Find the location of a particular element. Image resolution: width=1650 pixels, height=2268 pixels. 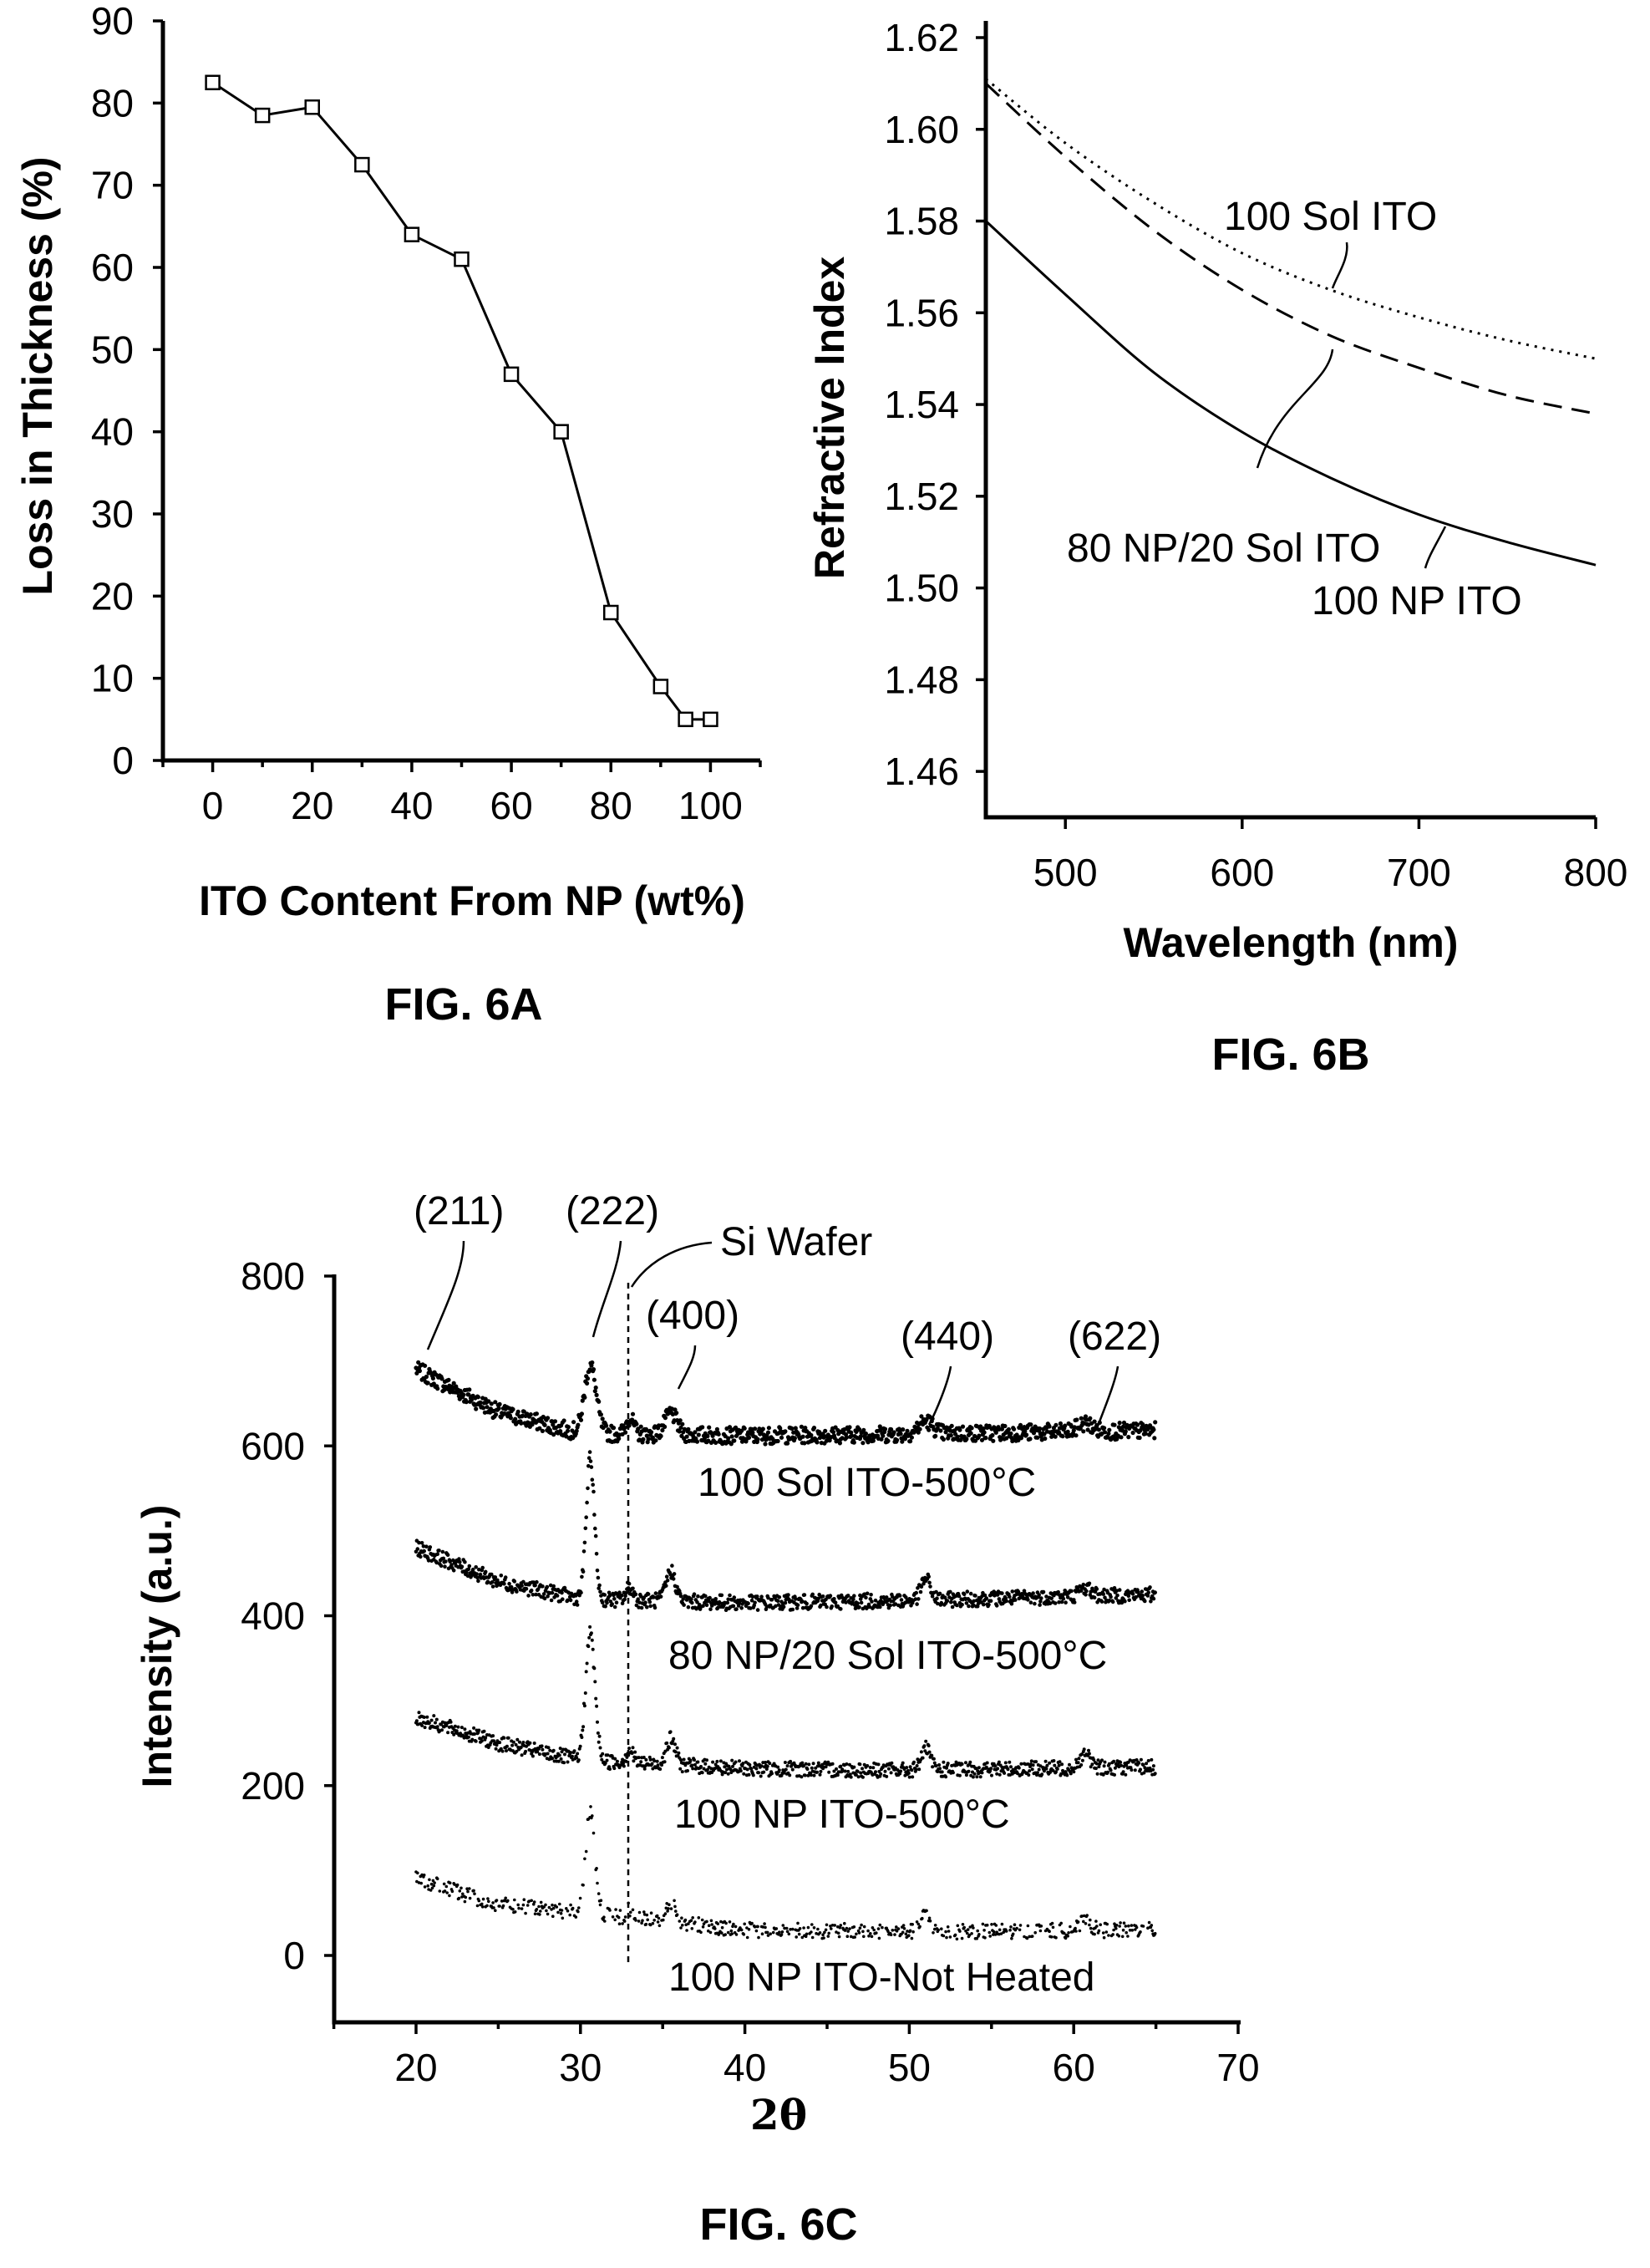

fig6a-x-ticks: 0 20 40 60 80 100 is located at coordinates (461, 793).